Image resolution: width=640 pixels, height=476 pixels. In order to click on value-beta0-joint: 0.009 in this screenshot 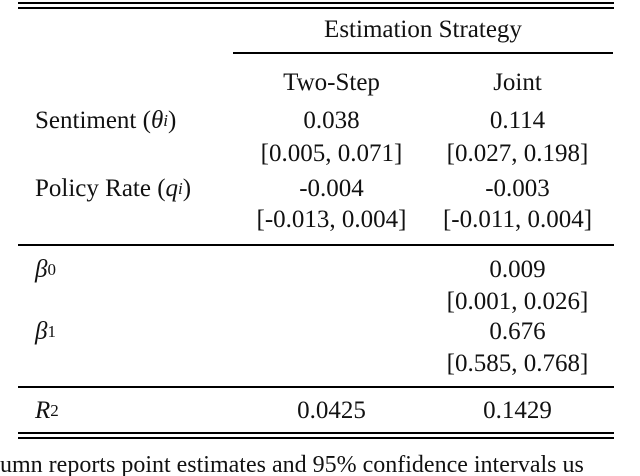, I will do `click(517, 269)`.